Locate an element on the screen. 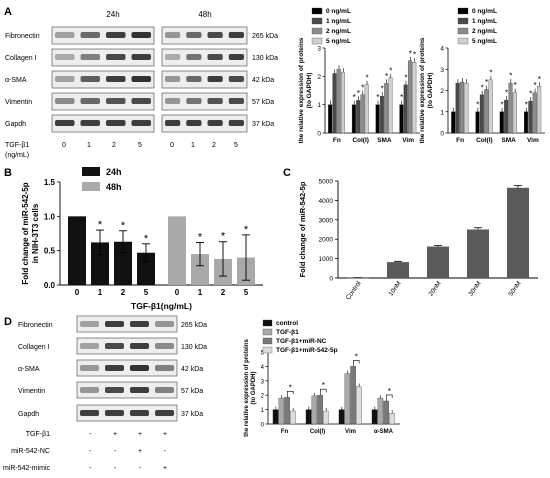  y-tick-label: 4000 is located at coordinates (326, 201).